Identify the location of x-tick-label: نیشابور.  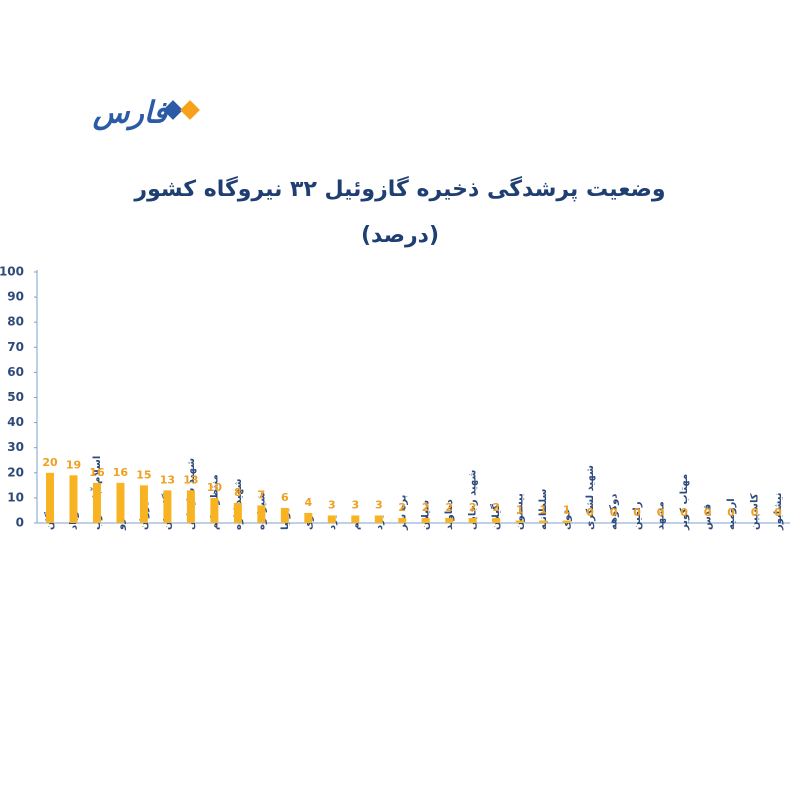
(778, 511).